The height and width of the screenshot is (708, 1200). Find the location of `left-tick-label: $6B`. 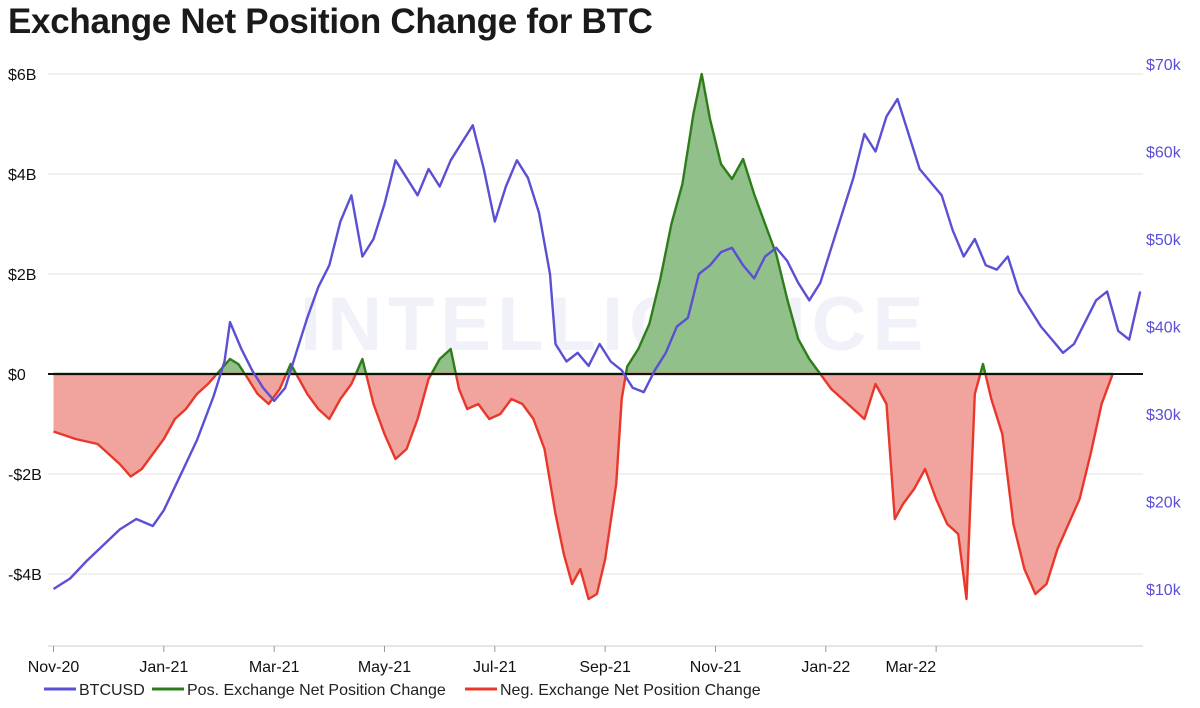

left-tick-label: $6B is located at coordinates (22, 75).